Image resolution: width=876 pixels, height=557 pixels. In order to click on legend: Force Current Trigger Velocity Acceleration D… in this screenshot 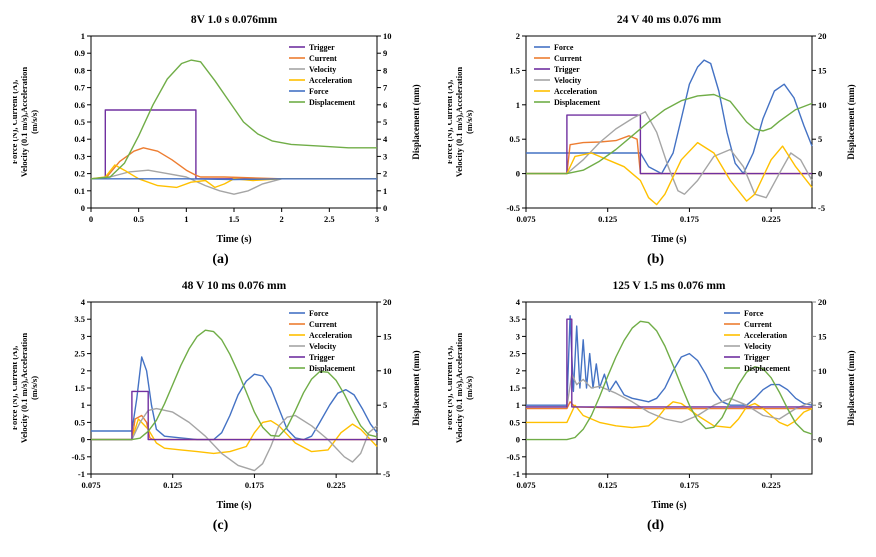, I will do `click(567, 75)`.